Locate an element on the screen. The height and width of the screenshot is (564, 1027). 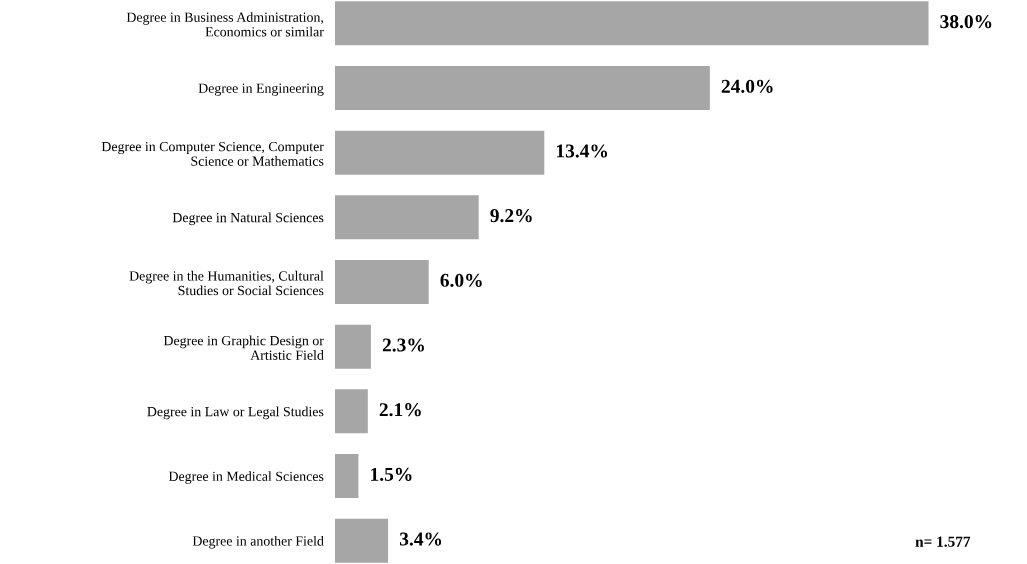
y-tick-label: Degree in another Field is located at coordinates (258, 542).